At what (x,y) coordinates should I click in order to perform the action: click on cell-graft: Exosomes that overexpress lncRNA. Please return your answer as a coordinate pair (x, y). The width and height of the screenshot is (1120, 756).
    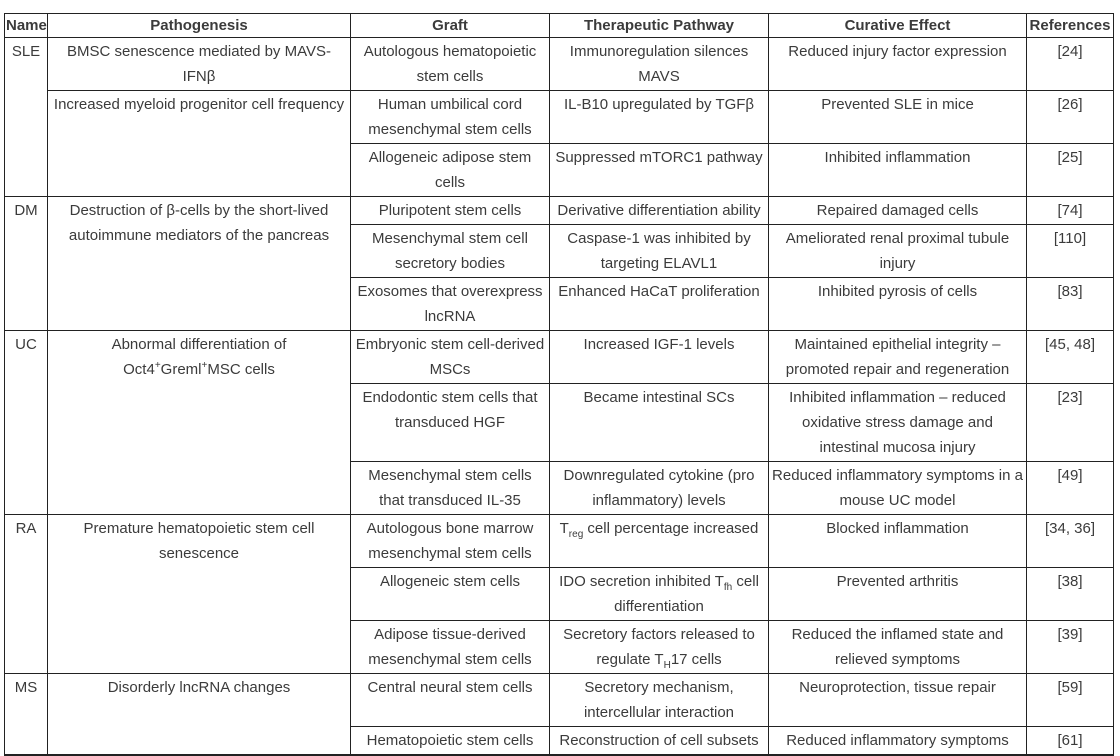
    Looking at the image, I should click on (450, 304).